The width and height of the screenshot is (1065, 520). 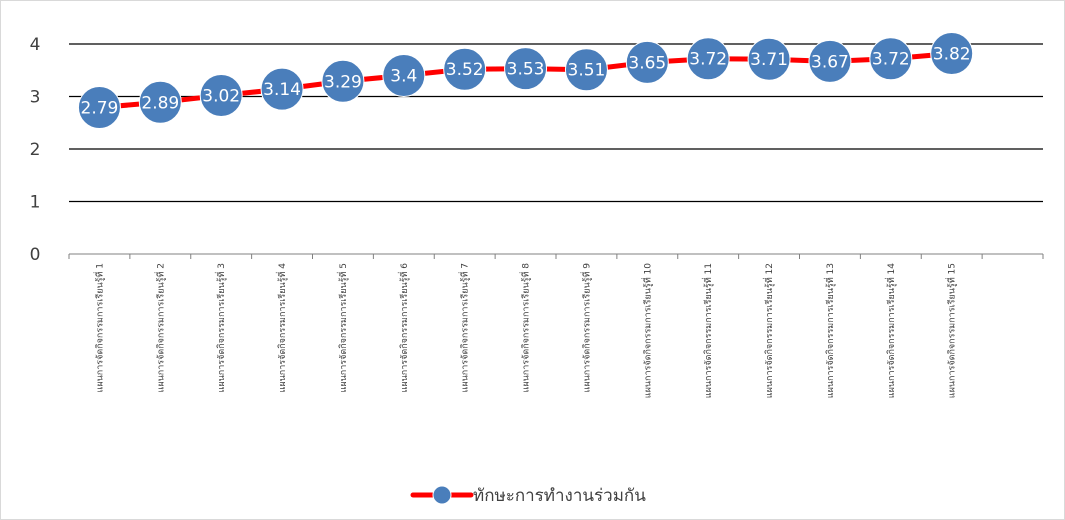 I want to click on x-tick-label: แผนการจัดกิจกรรมการเรียนรู้ที่ 5, so click(x=342, y=327).